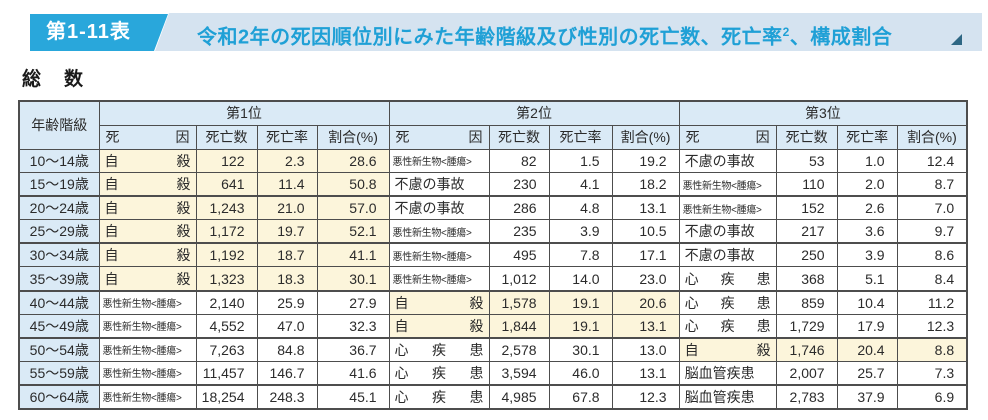 The width and height of the screenshot is (988, 420). I want to click on header-rate-1: 死亡率, so click(287, 137).